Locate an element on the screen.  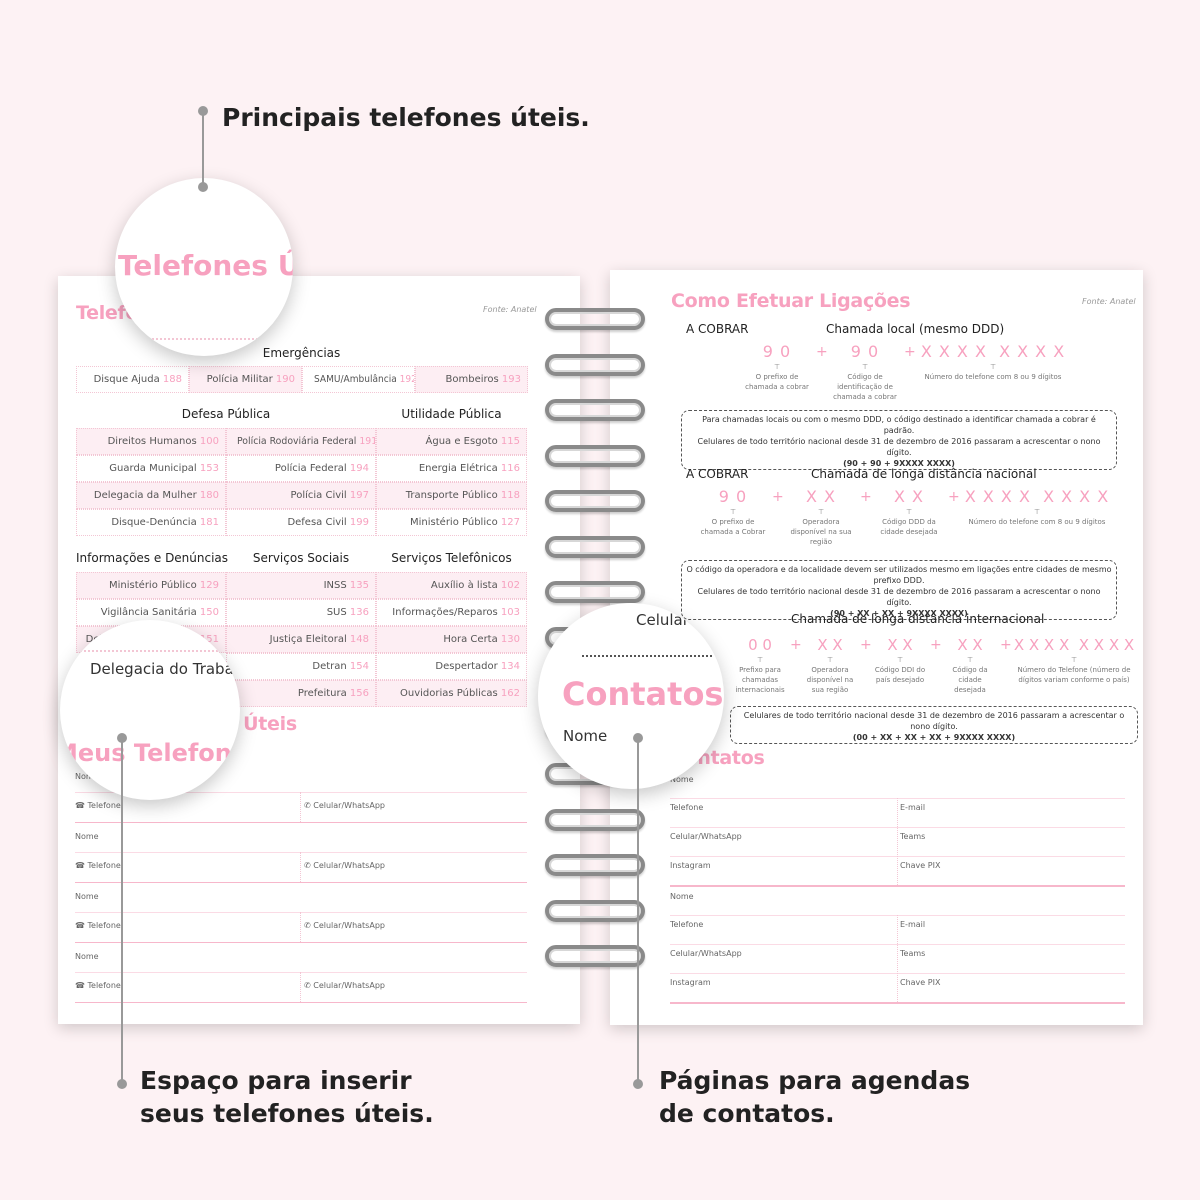
directory-entry: Despertador 134 is located at coordinates (451, 666).